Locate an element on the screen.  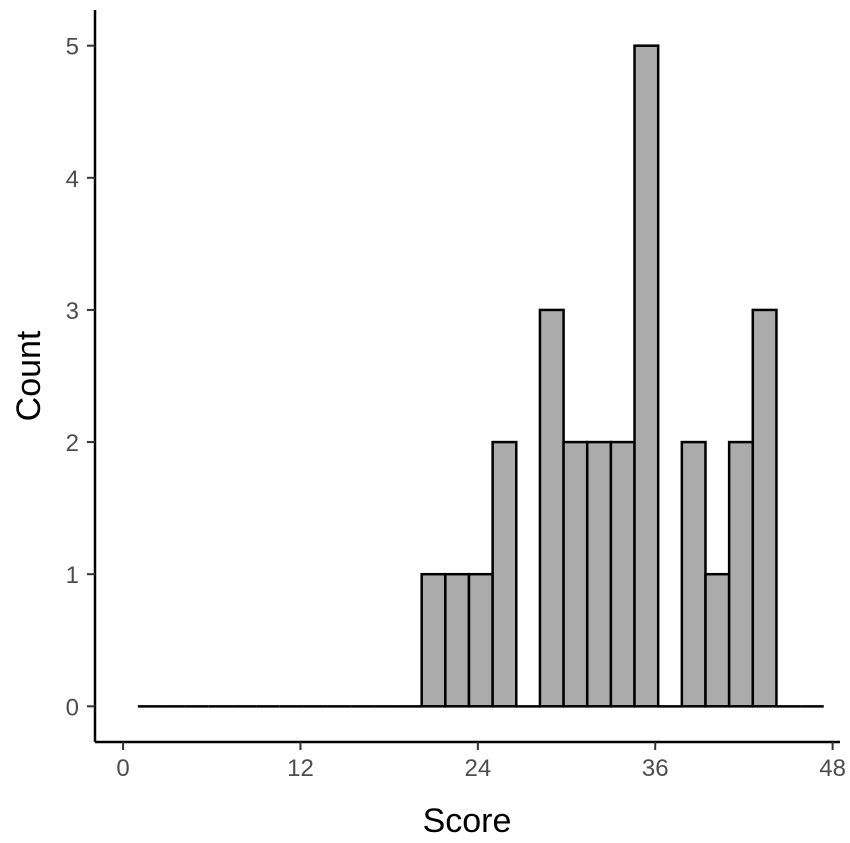
y-ticks: 0 1 2 3 4 5 is located at coordinates (80, 377).